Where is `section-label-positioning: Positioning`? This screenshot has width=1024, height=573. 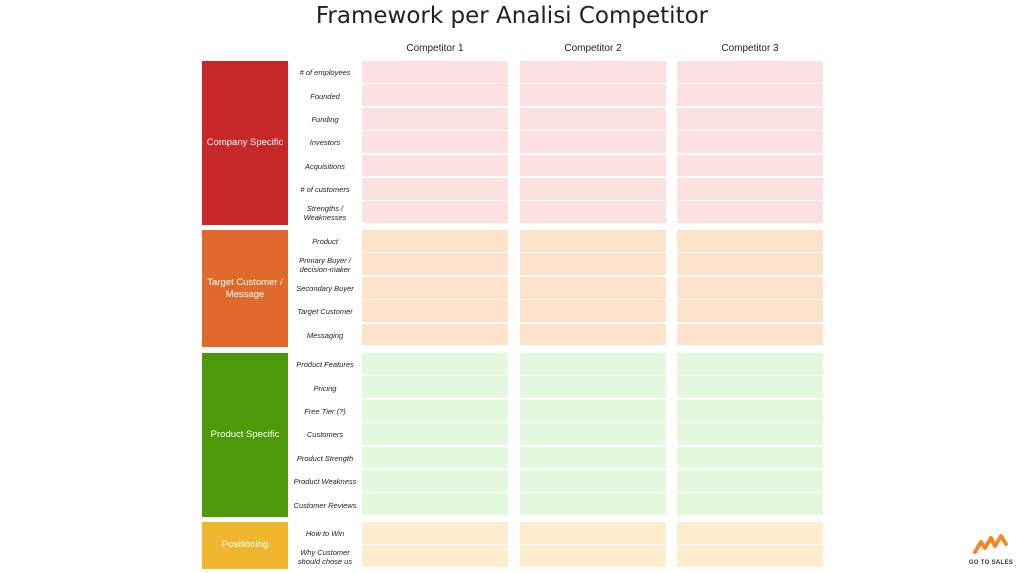 section-label-positioning: Positioning is located at coordinates (245, 545).